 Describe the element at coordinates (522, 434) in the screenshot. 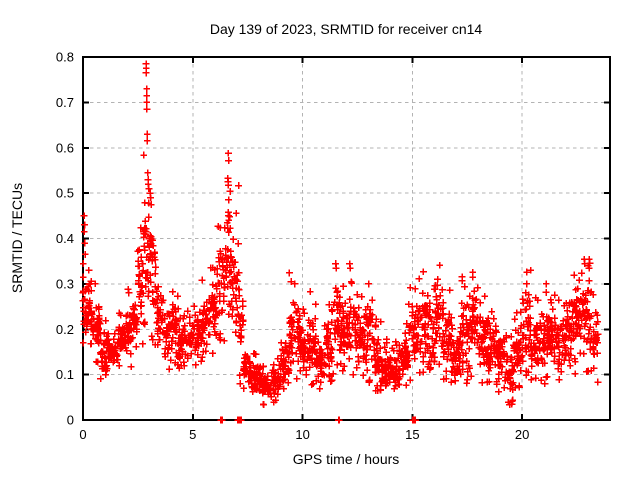

I see `x-tick-label: 20` at that location.